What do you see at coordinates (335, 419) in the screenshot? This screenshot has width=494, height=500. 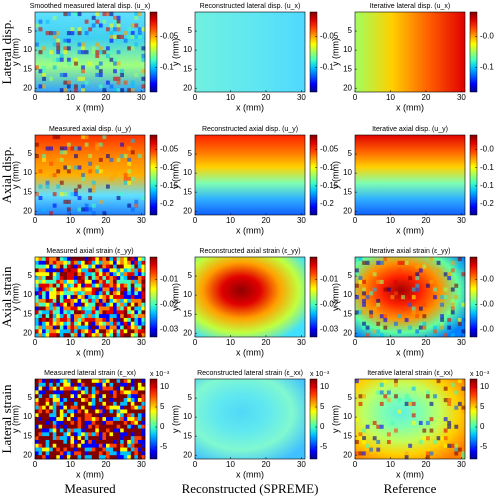 I see `y-axis-label: y (mm)` at bounding box center [335, 419].